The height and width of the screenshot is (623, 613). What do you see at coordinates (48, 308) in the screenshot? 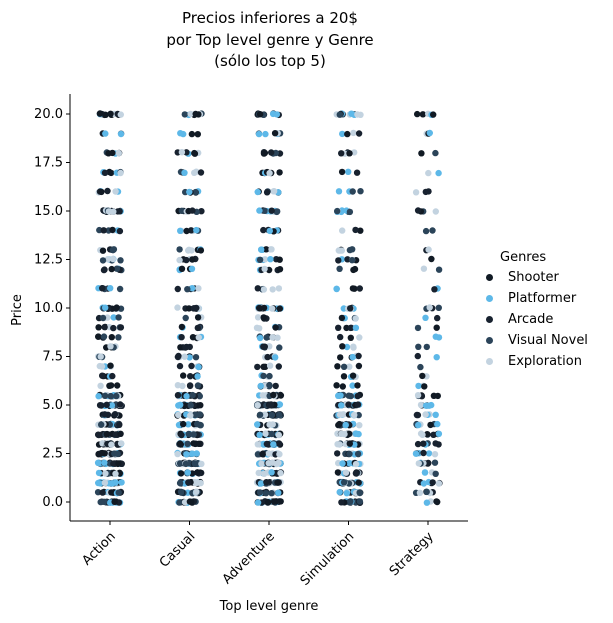
I see `y-tick-label: 10.0` at bounding box center [48, 308].